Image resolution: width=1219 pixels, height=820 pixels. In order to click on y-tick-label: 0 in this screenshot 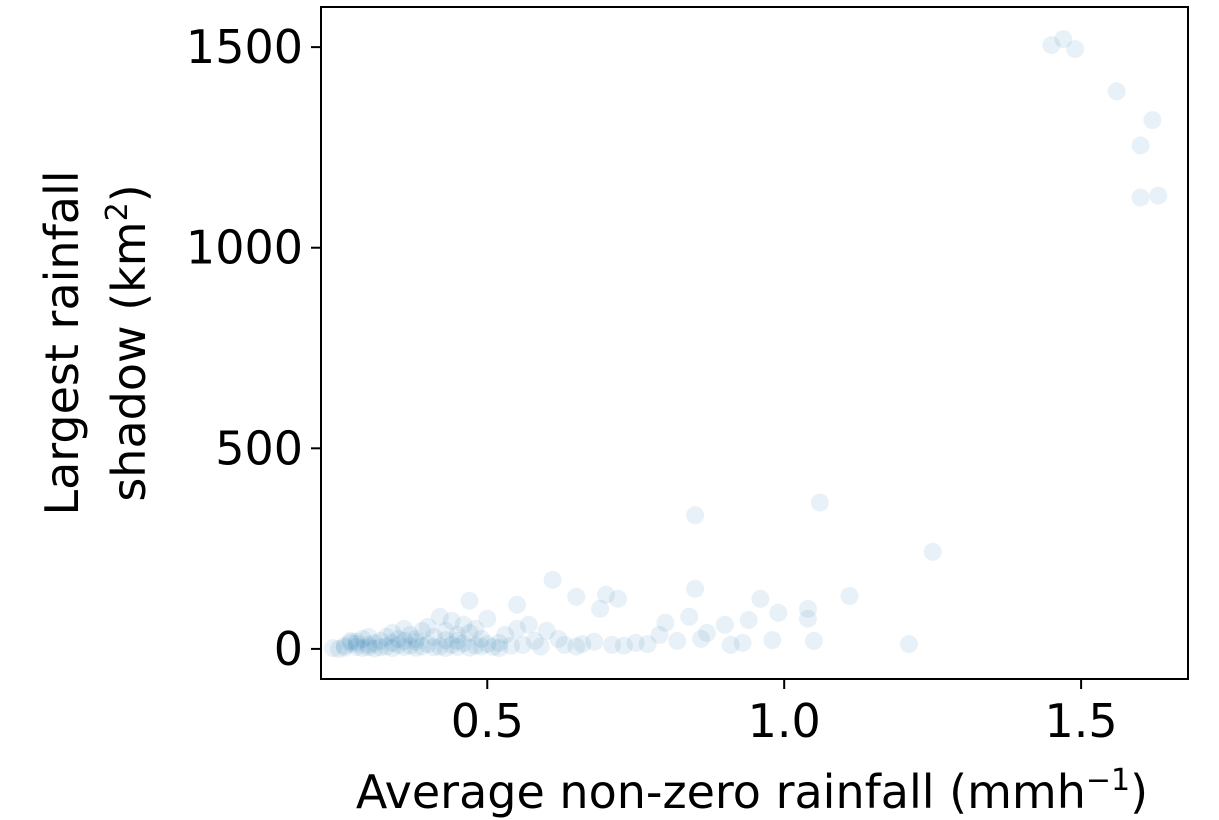, I will do `click(288, 649)`.